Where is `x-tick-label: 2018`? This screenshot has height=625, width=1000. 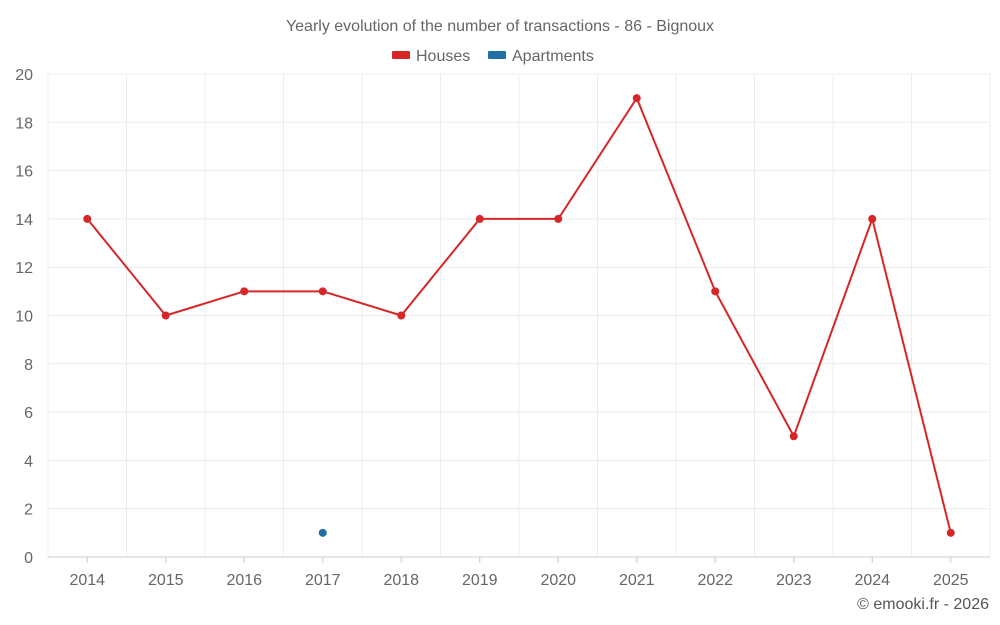 x-tick-label: 2018 is located at coordinates (401, 580).